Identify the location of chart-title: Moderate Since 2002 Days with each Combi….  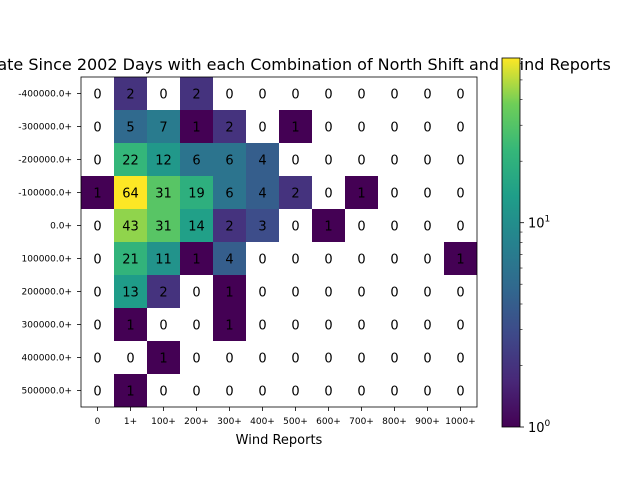
(305, 64).